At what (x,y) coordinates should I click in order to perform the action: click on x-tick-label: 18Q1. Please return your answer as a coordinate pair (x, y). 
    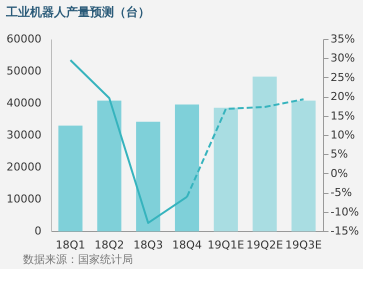
    Looking at the image, I should click on (71, 245).